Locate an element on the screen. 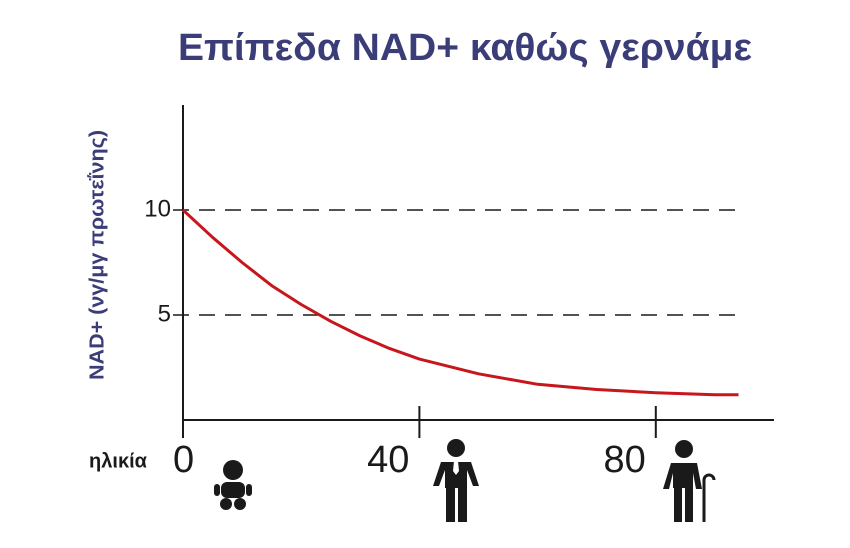  y-axis-label: NAD+ (νγ/μγ πρωτεΐνης) is located at coordinates (97, 255).